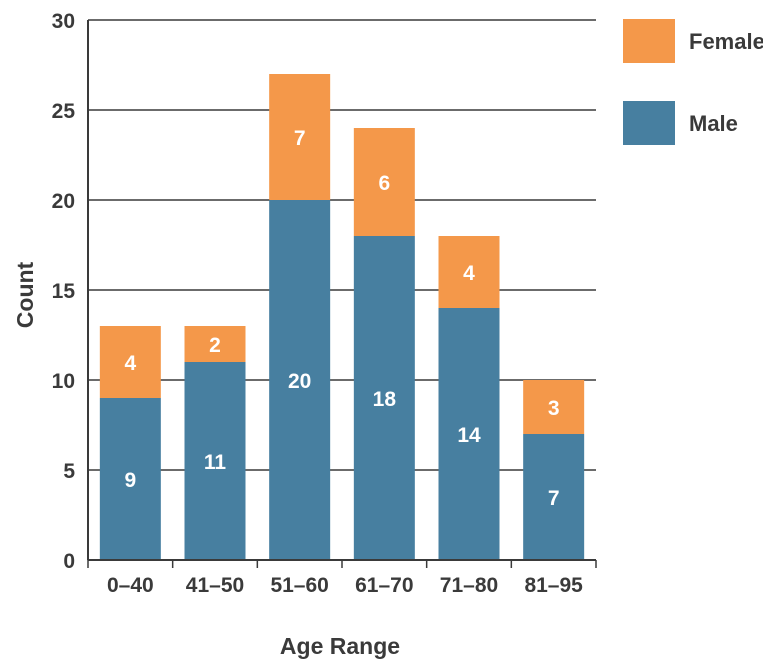 The width and height of the screenshot is (763, 663). What do you see at coordinates (25, 294) in the screenshot?
I see `y-axis-title: Count` at bounding box center [25, 294].